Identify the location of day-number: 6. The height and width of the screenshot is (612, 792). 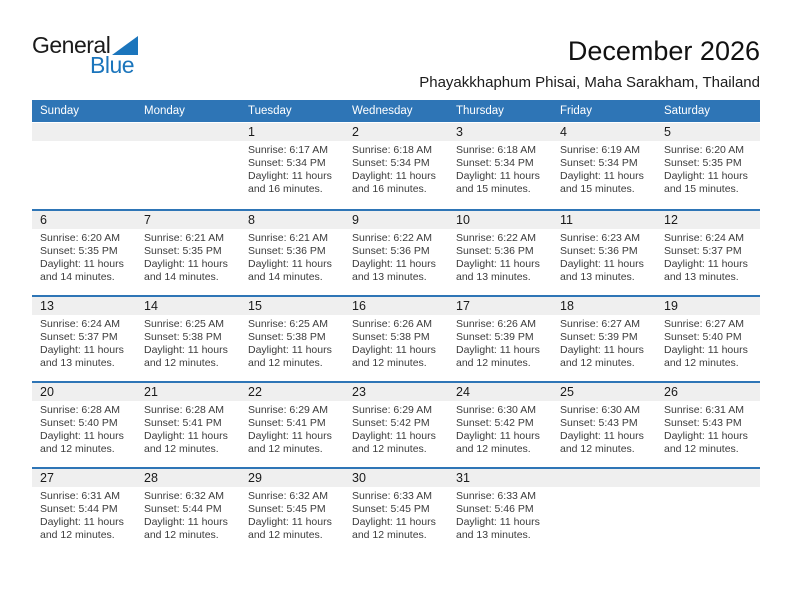
(84, 220).